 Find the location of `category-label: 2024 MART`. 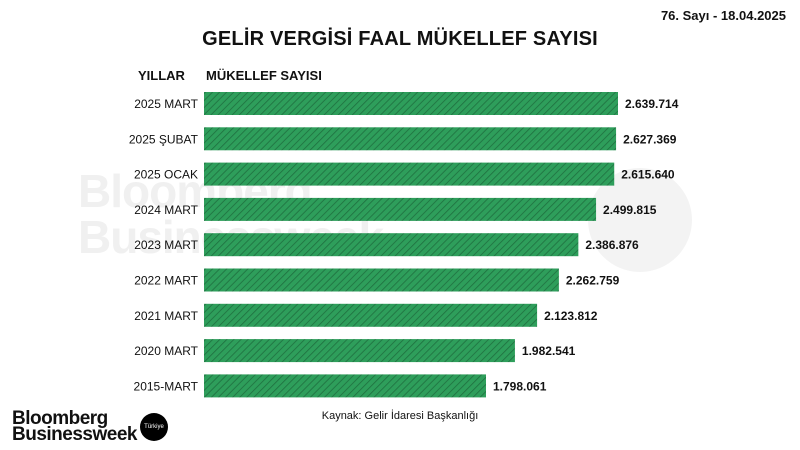

category-label: 2024 MART is located at coordinates (166, 210).